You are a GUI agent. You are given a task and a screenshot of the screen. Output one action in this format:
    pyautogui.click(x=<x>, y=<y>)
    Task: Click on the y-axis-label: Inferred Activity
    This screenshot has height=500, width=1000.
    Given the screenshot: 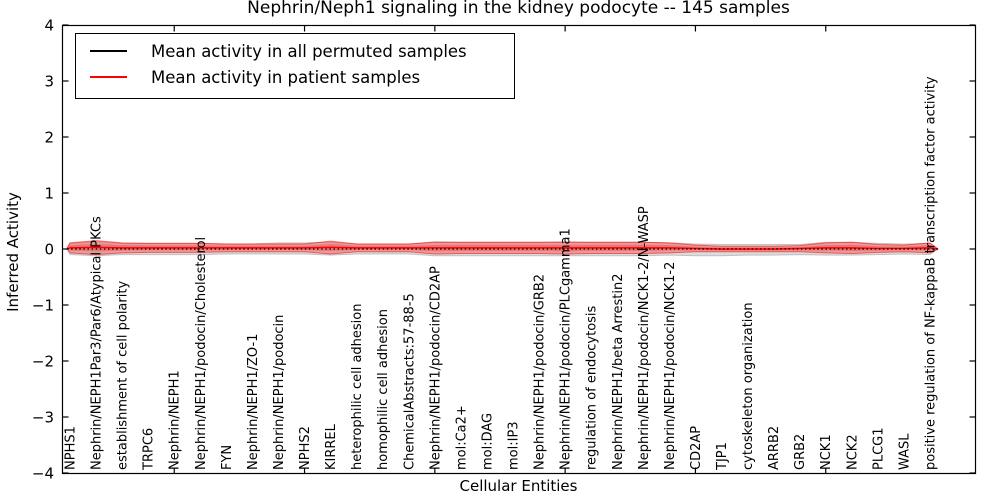 What is the action you would take?
    pyautogui.click(x=13, y=252)
    